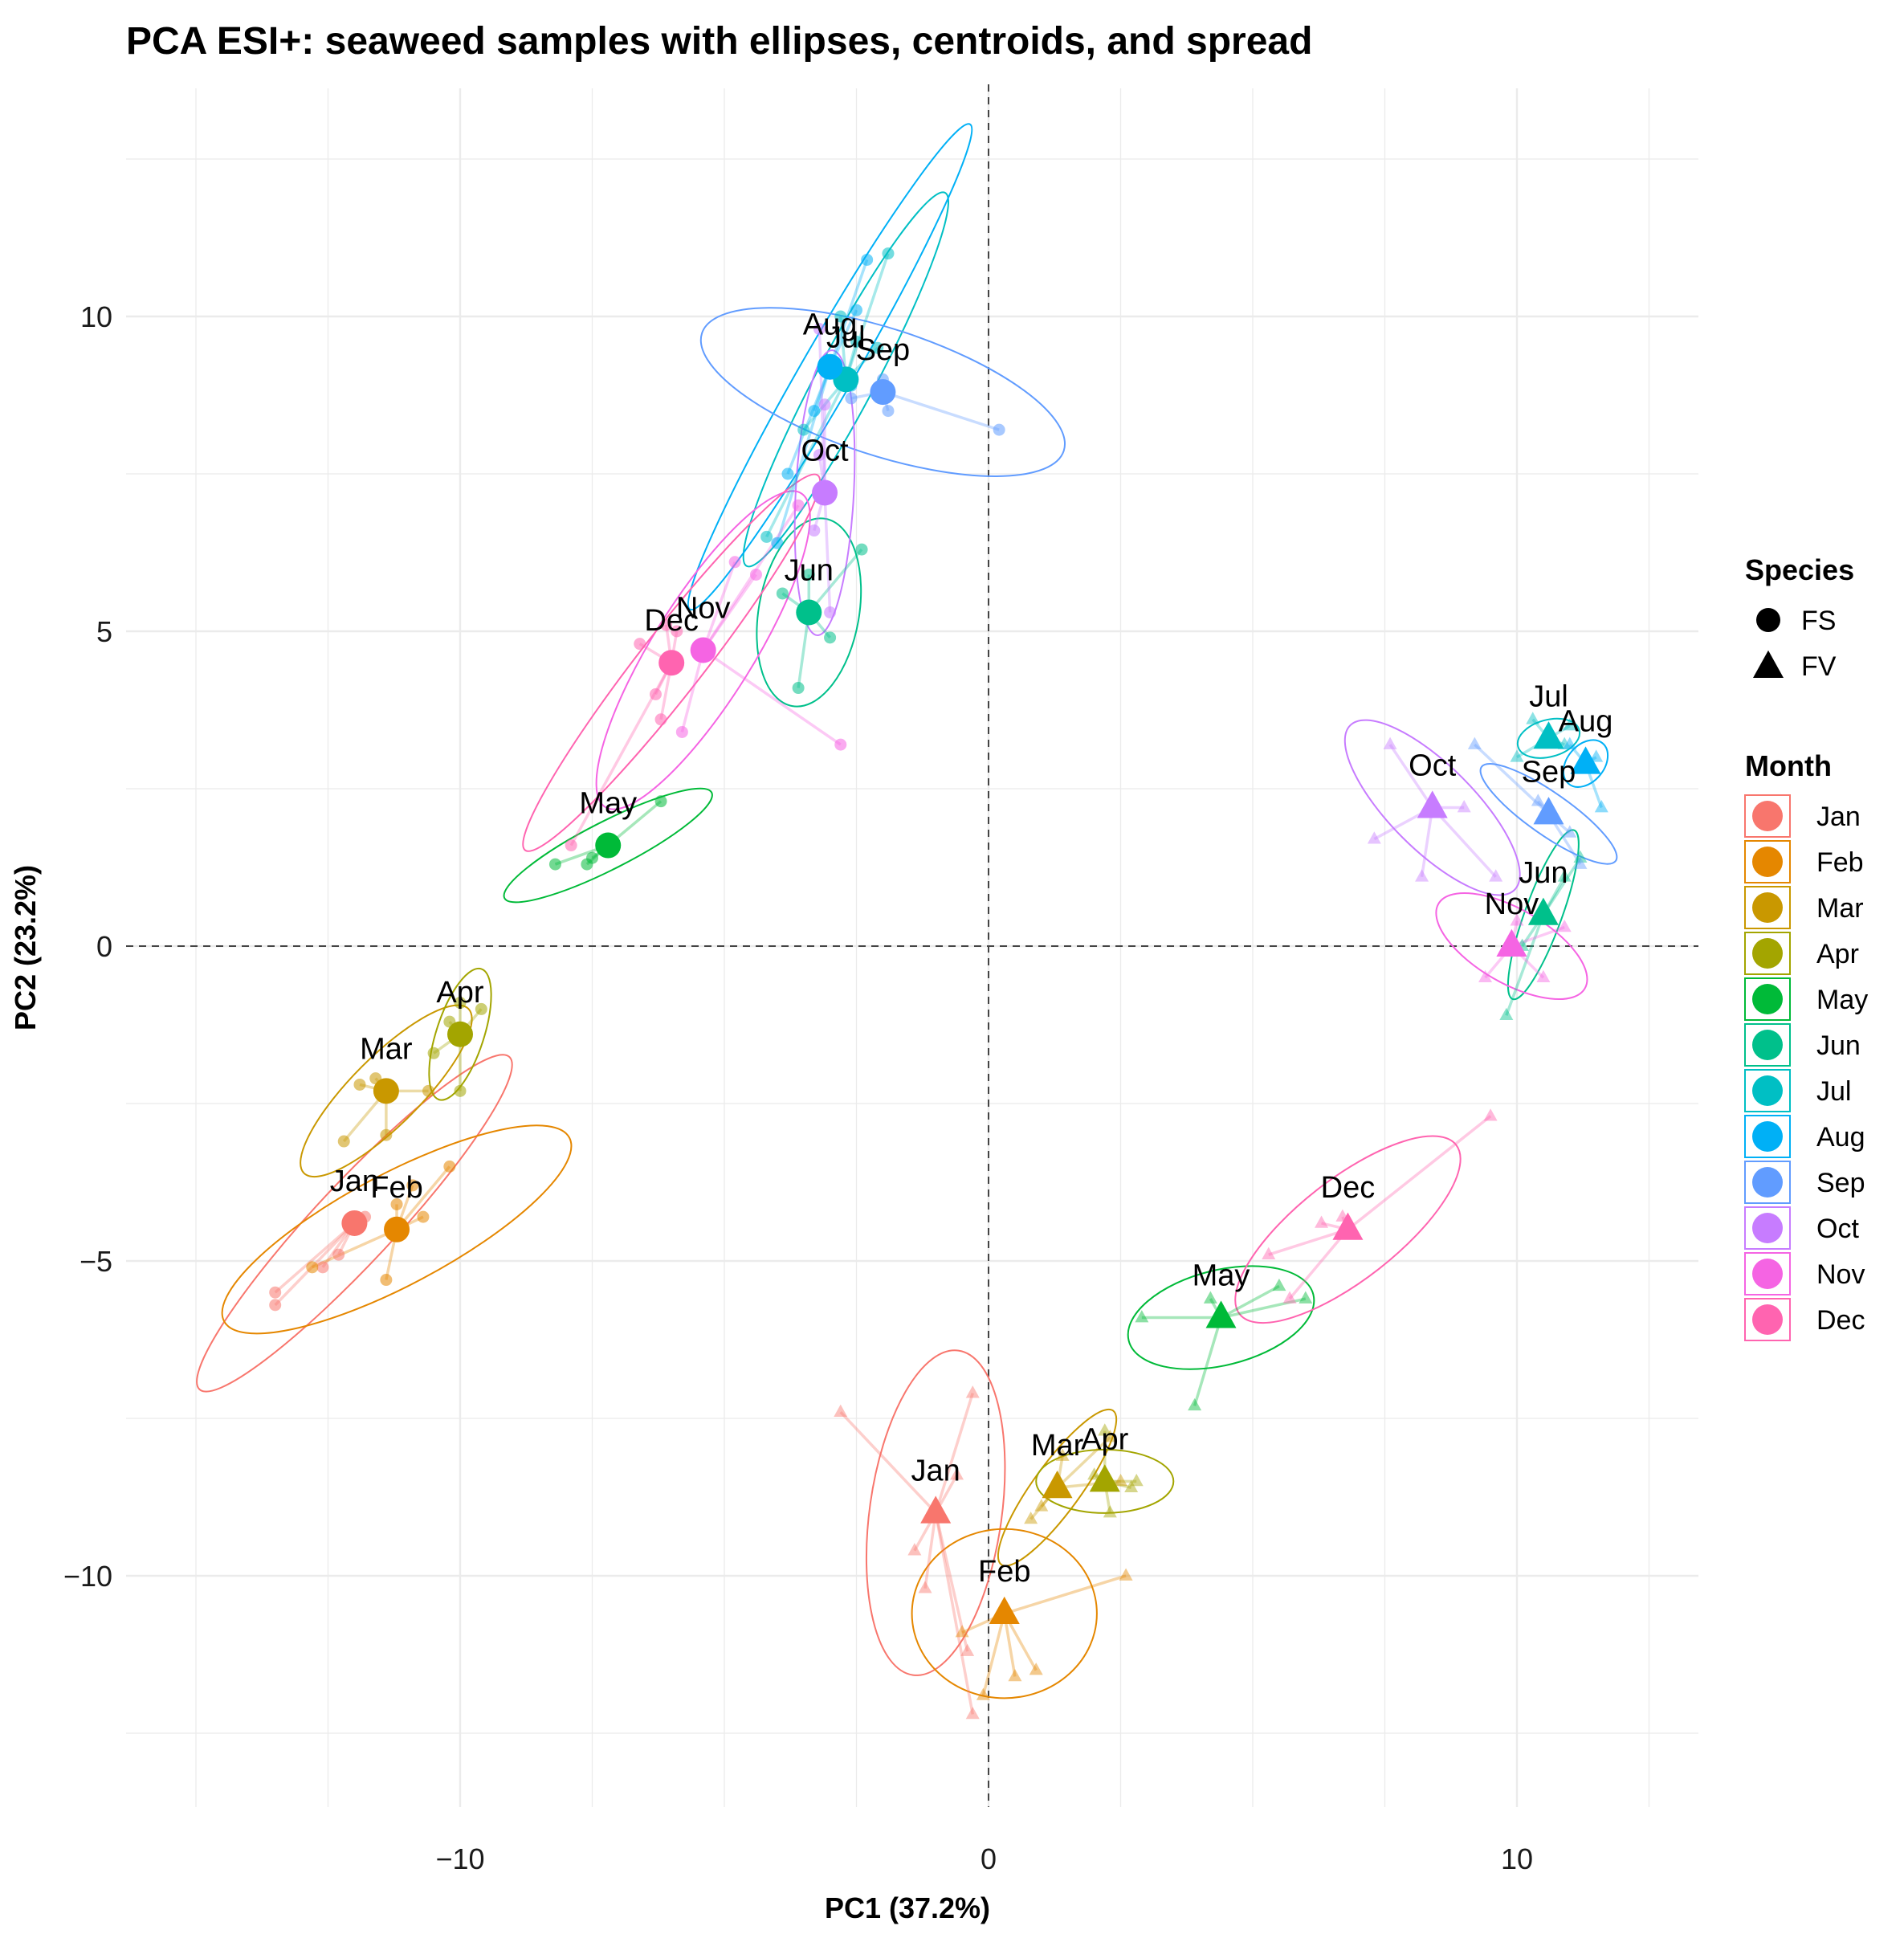  I want to click on ellipse-FV-May, so click(1221, 1318).